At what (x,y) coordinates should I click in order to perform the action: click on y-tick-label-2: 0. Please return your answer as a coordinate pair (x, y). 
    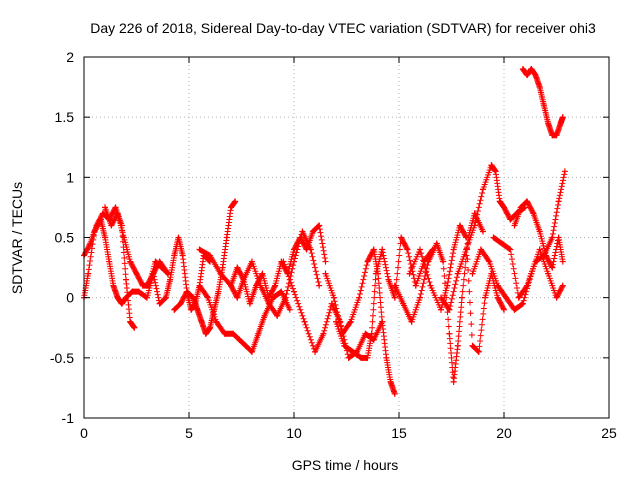
    Looking at the image, I should click on (70, 298).